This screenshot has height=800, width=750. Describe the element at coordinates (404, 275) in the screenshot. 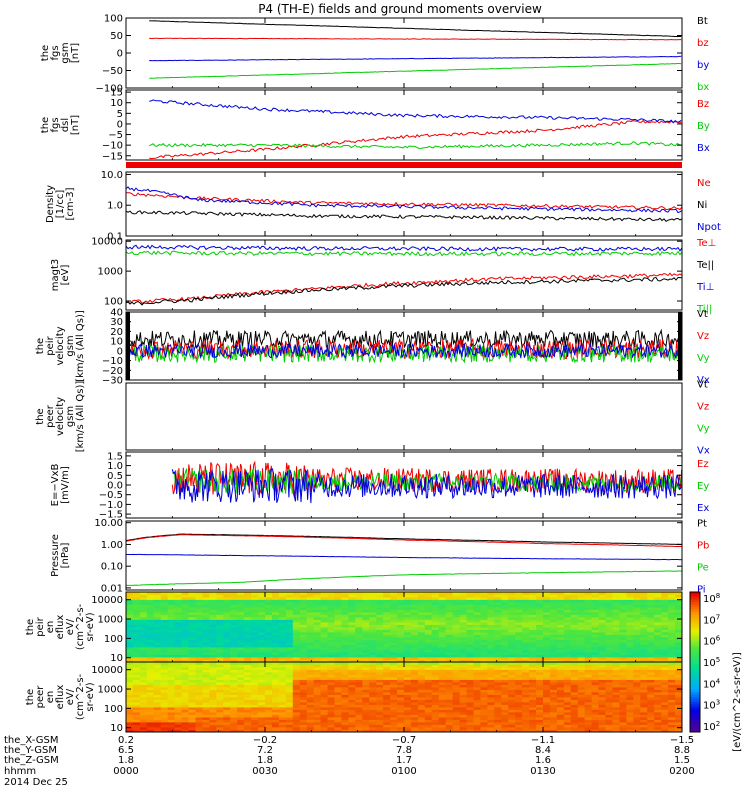

I see `panel-series` at that location.